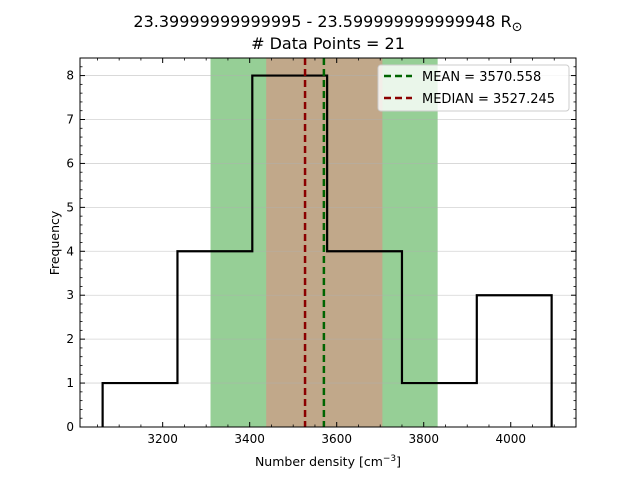  What do you see at coordinates (70, 251) in the screenshot?
I see `y-tick-label-4: 4` at bounding box center [70, 251].